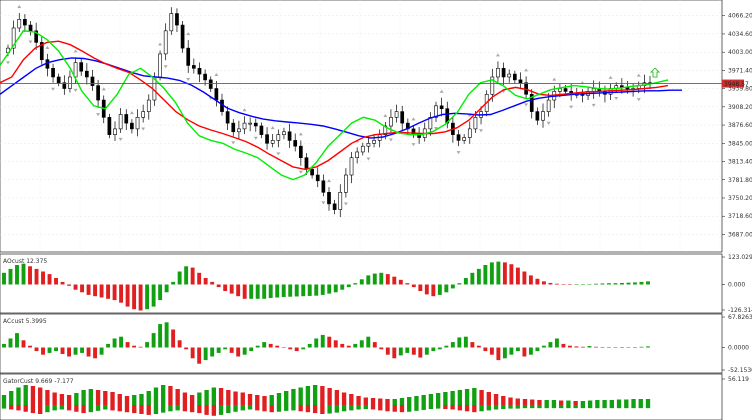 This screenshot has width=752, height=420. What do you see at coordinates (361, 396) in the screenshot?
I see `panel-3-frame` at bounding box center [361, 396].